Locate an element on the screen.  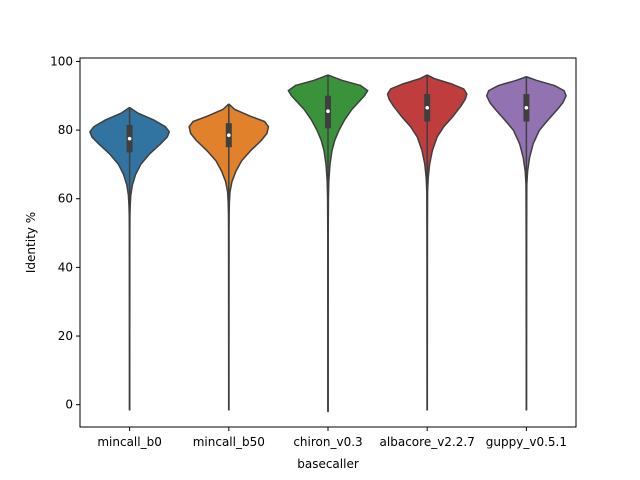
y-tick-label: 20 is located at coordinates (65, 336).